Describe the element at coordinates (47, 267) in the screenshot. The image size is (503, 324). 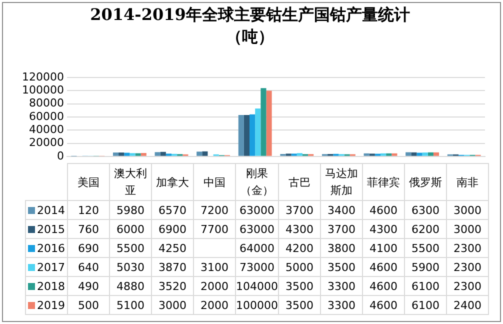
I see `legend-label: 2017` at that location.